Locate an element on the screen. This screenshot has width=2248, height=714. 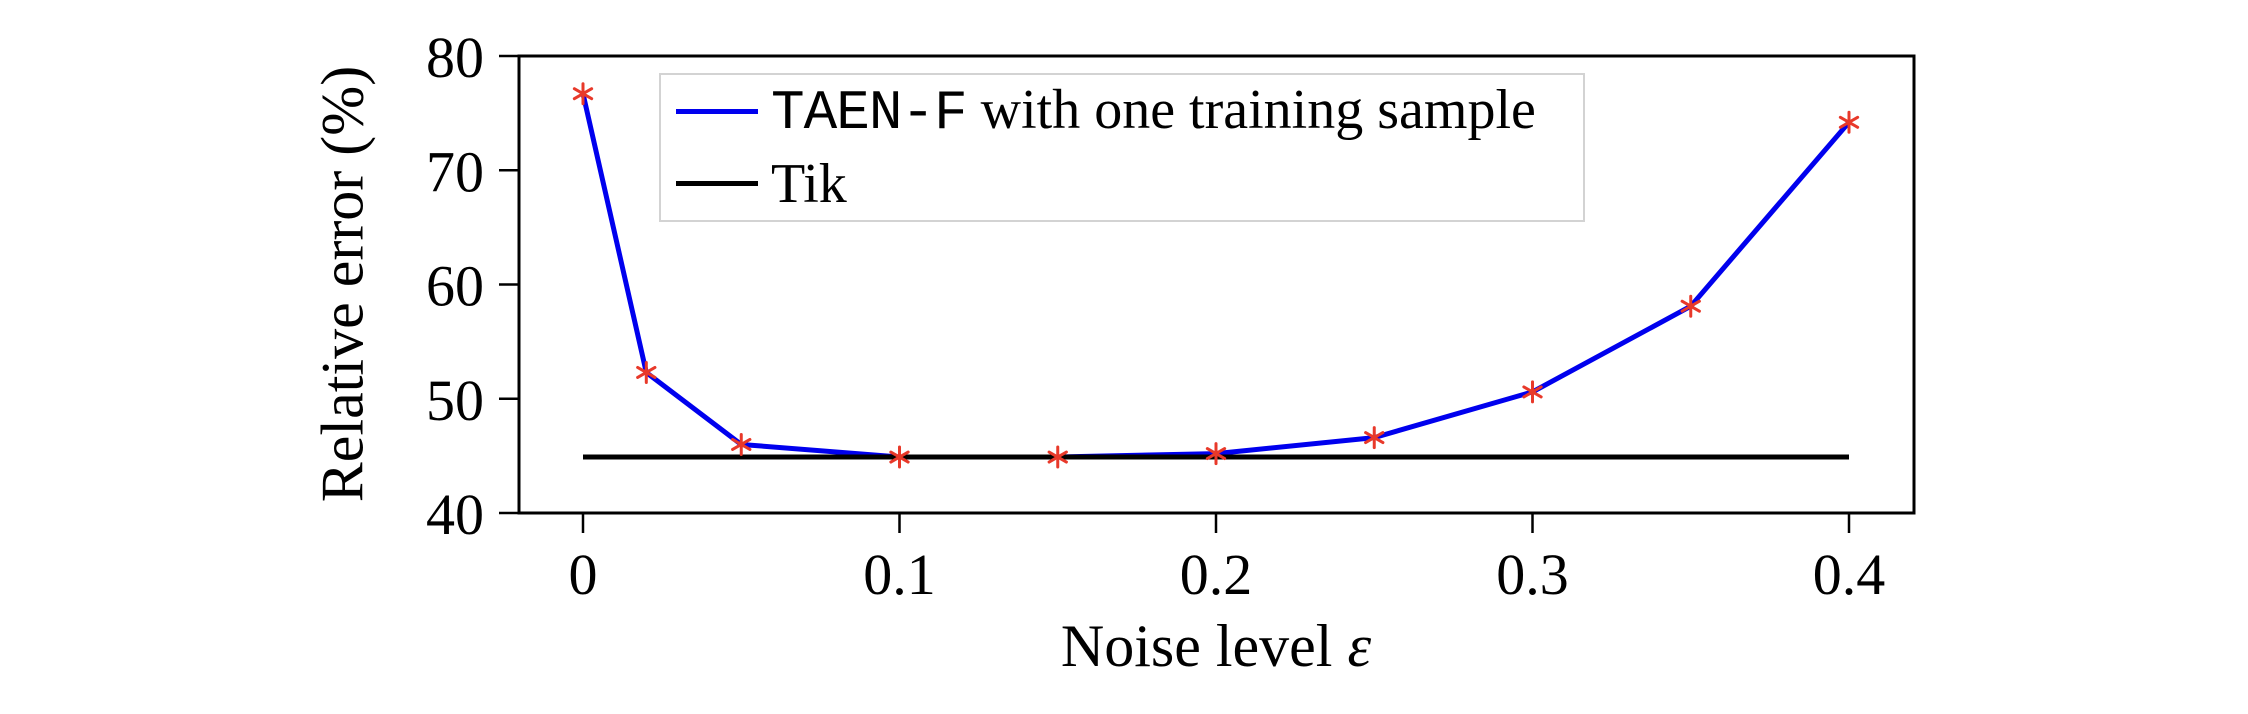
legend-entry-taenf: TAEN-F with one training sample is located at coordinates (1129, 112).